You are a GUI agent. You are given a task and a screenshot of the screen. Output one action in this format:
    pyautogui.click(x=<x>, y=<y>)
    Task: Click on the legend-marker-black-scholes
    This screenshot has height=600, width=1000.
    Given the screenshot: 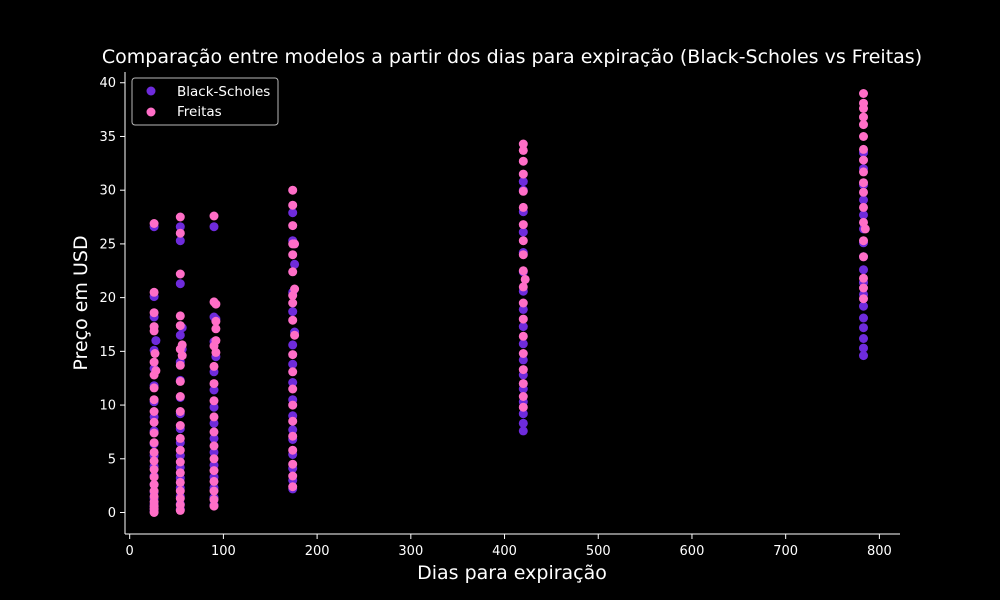 What is the action you would take?
    pyautogui.click(x=151, y=91)
    